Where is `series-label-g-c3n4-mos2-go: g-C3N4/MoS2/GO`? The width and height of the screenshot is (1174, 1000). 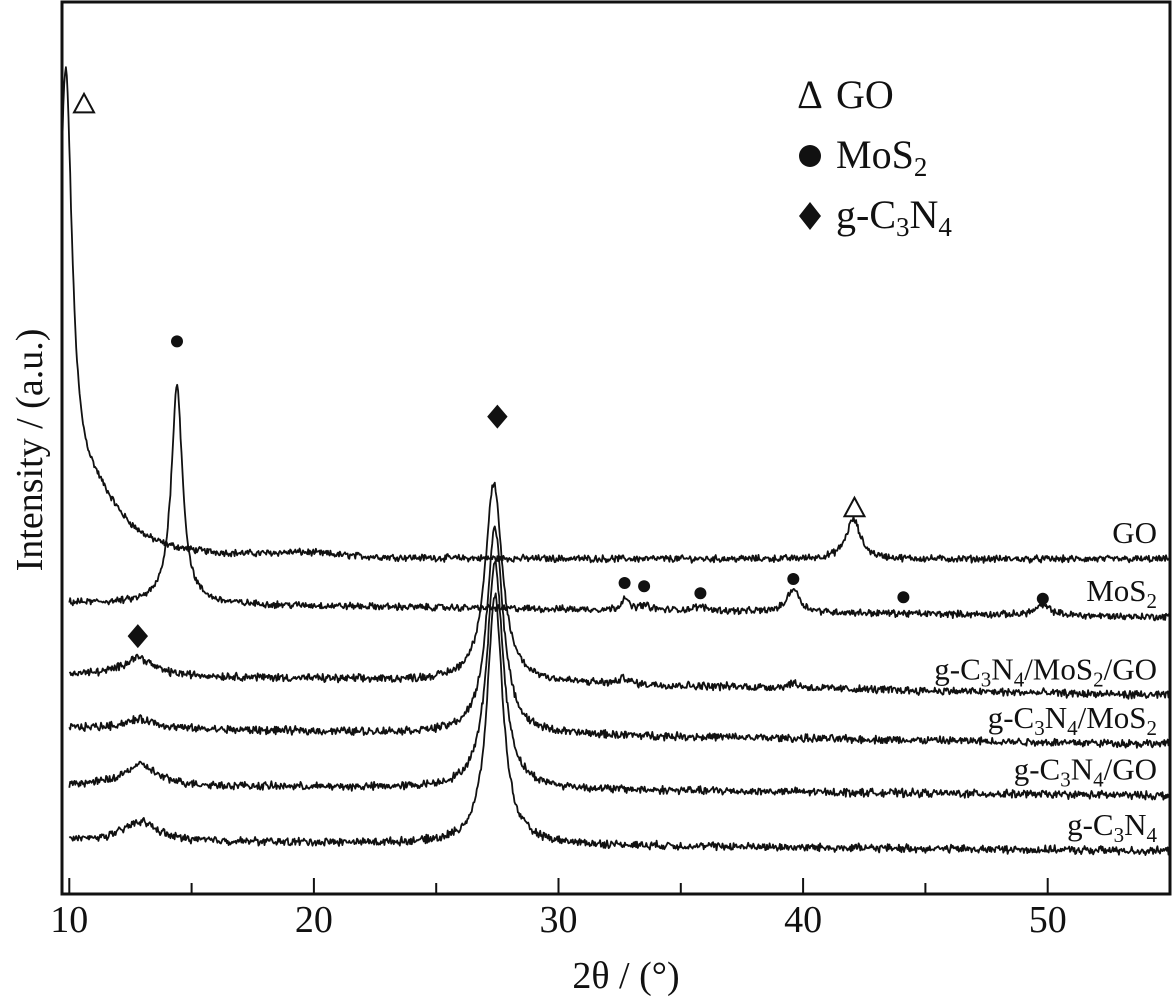 series-label-g-c3n4-mos2-go: g-C3N4/MoS2/GO is located at coordinates (1045, 672).